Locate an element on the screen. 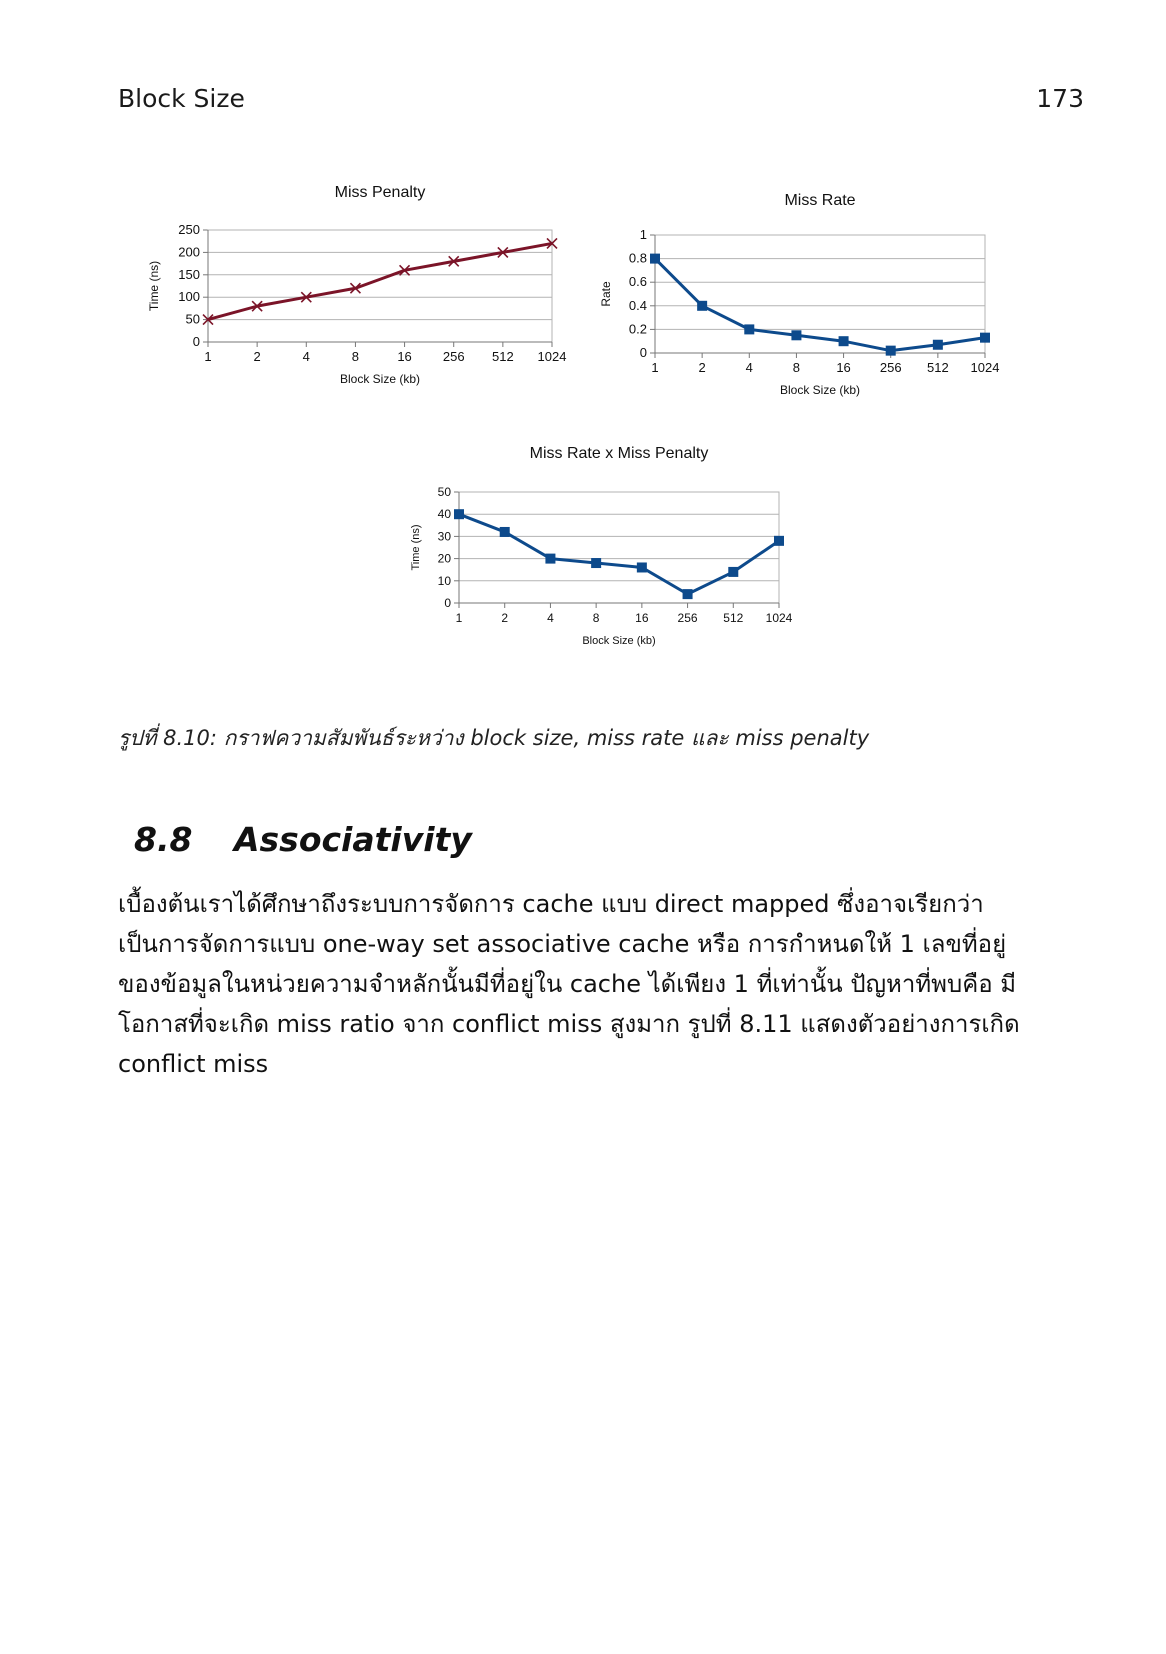 The image size is (1166, 1654). chart-title: Miss Rate x Miss Penalty is located at coordinates (619, 453).